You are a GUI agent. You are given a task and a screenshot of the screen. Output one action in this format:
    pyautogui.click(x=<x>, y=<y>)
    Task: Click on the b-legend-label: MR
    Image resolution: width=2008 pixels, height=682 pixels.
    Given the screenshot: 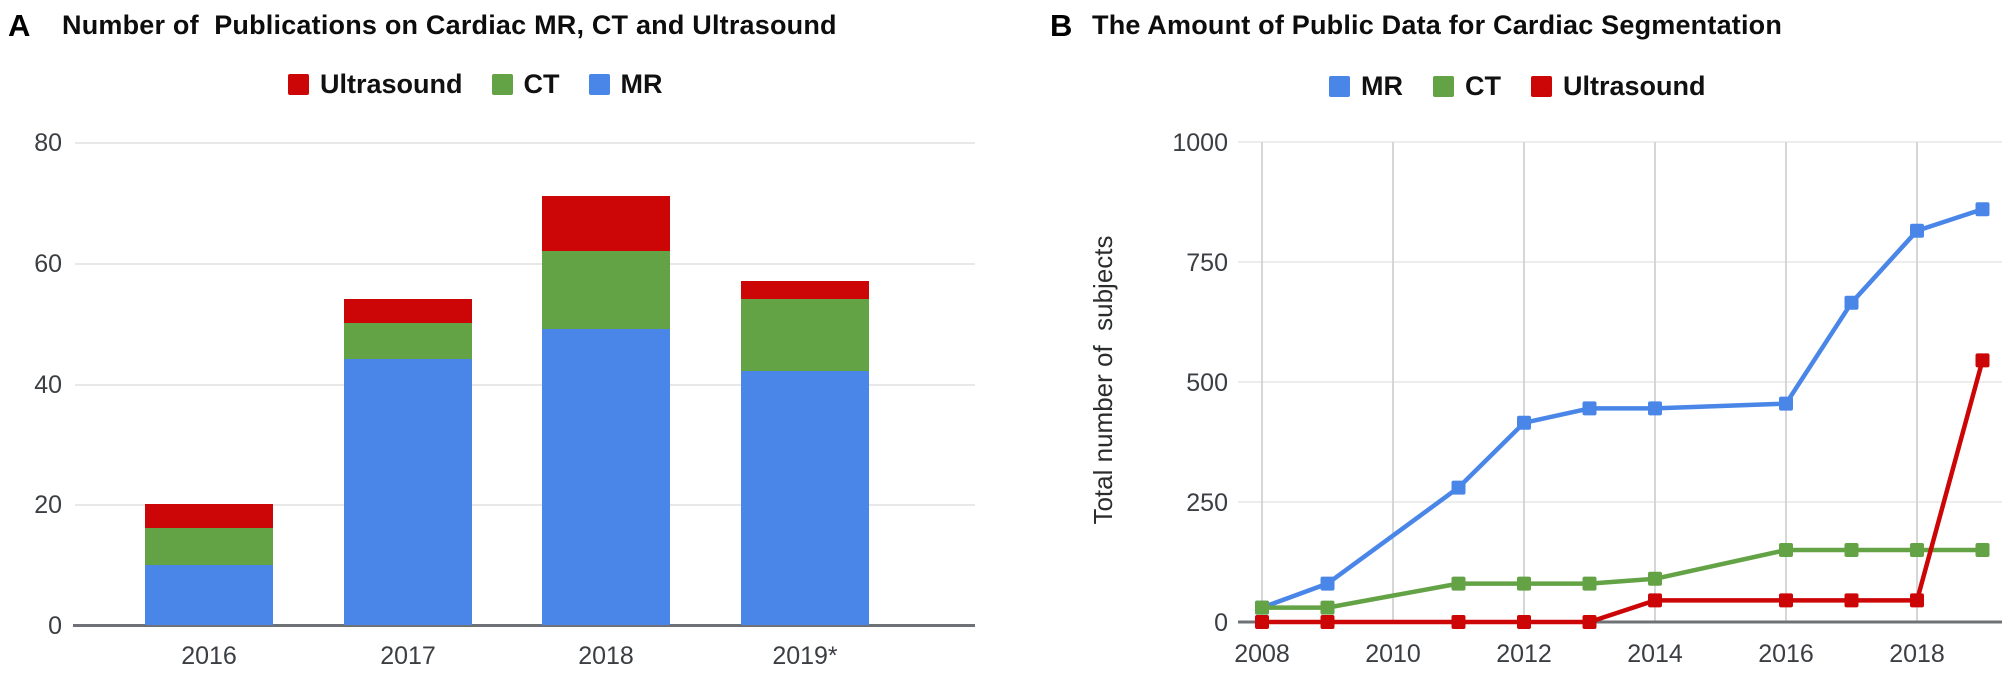 What is the action you would take?
    pyautogui.click(x=1382, y=86)
    